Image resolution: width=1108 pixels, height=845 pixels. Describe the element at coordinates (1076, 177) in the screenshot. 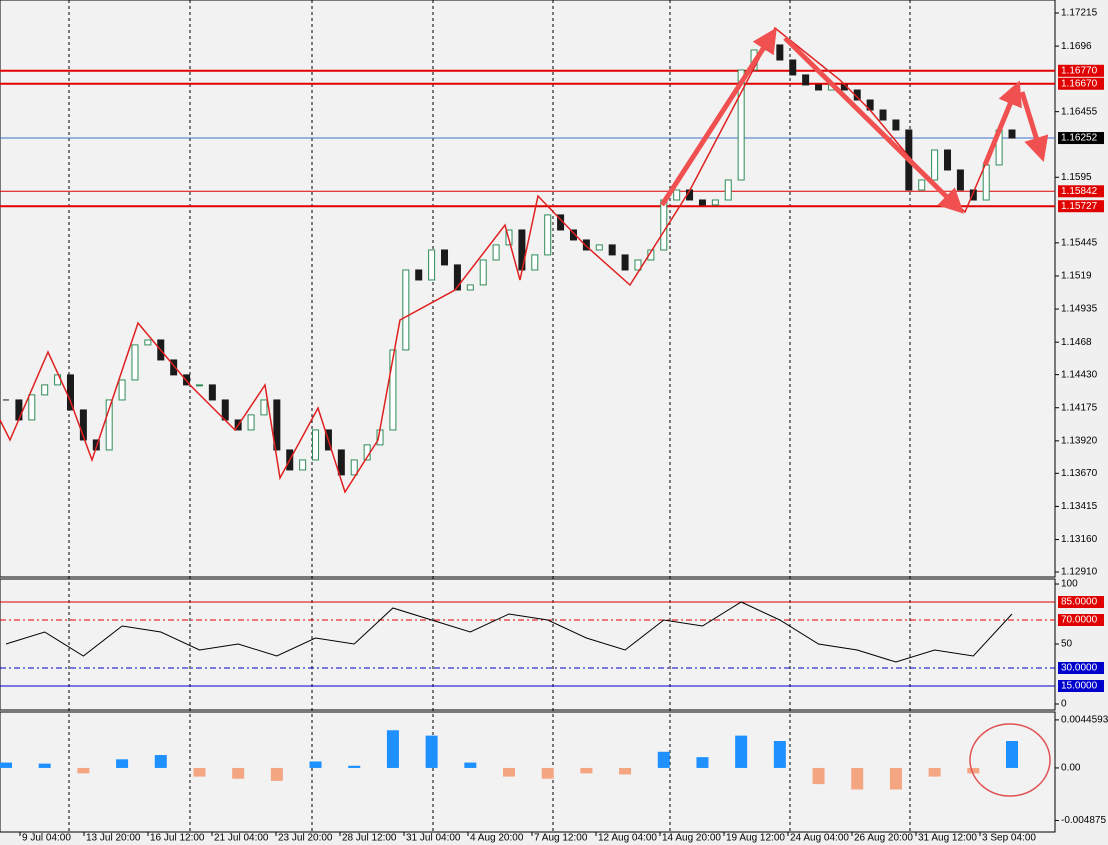

I see `y-tick-label: 1.1595` at that location.